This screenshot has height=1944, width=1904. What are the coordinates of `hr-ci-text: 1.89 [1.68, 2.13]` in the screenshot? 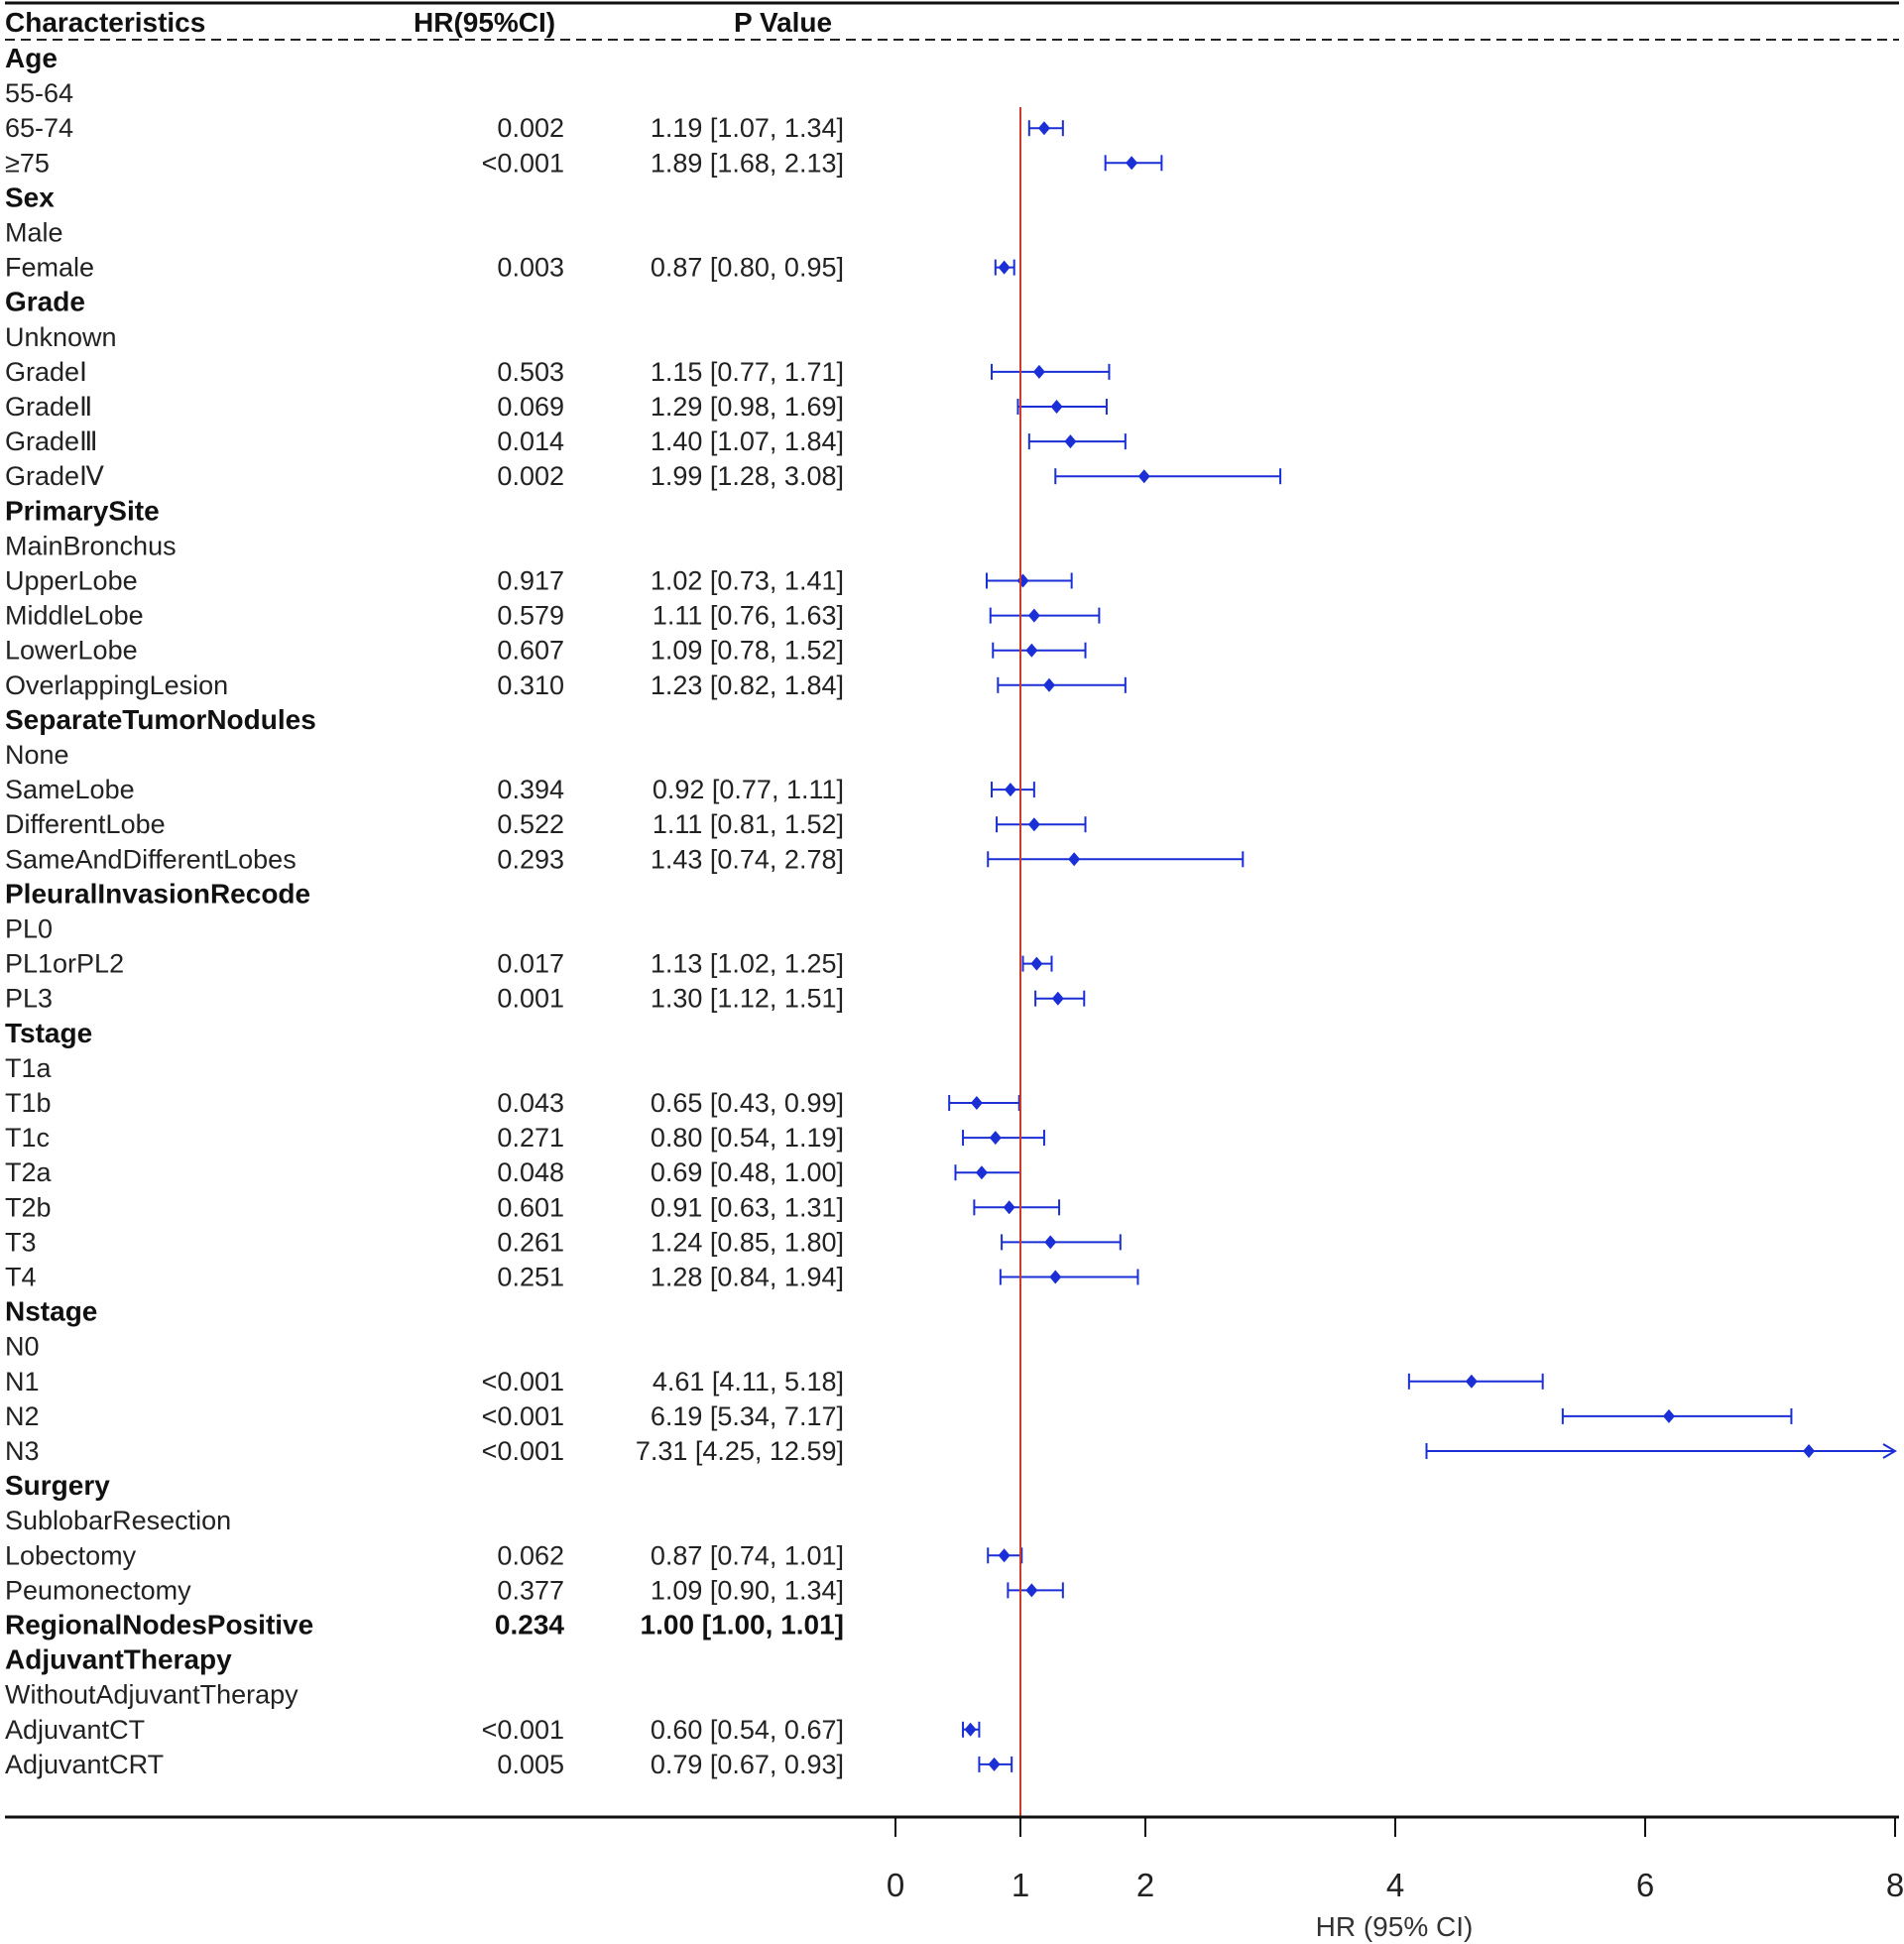 It's located at (747, 163).